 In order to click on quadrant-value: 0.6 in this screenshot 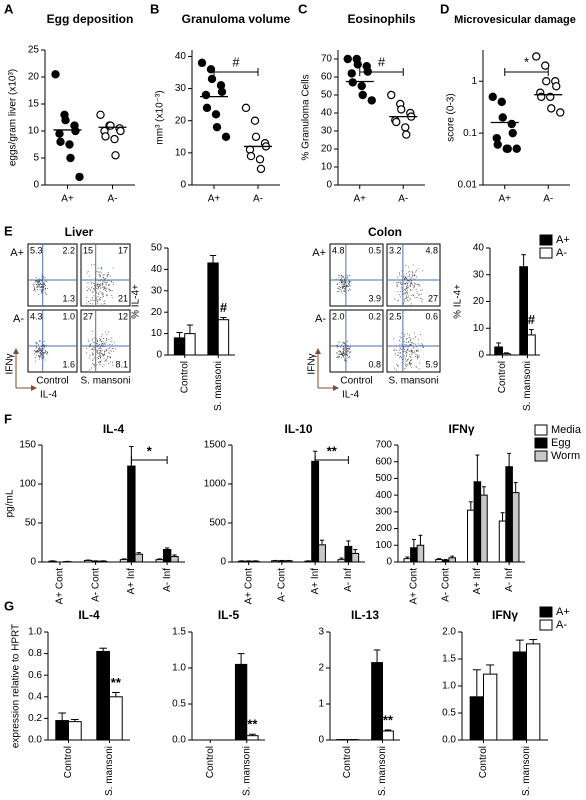, I will do `click(431, 316)`.